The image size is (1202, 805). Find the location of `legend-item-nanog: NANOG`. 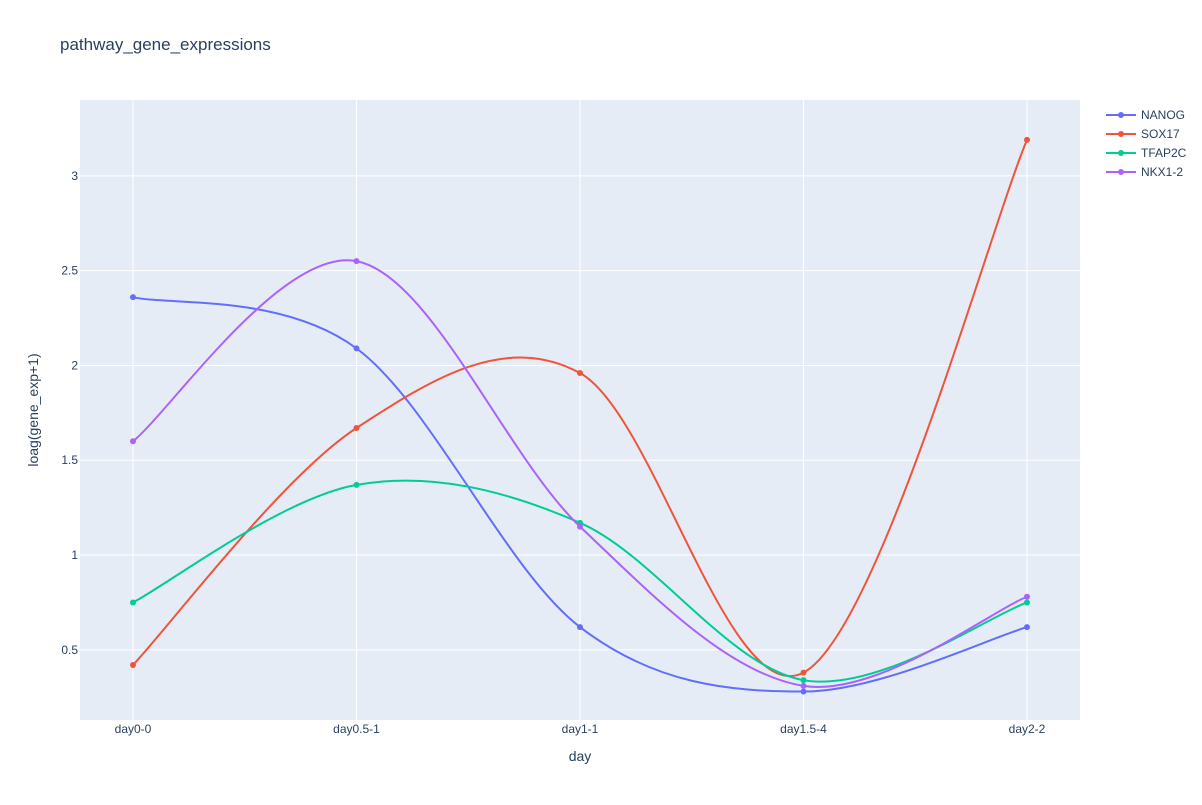

legend-item-nanog: NANOG is located at coordinates (1145, 115).